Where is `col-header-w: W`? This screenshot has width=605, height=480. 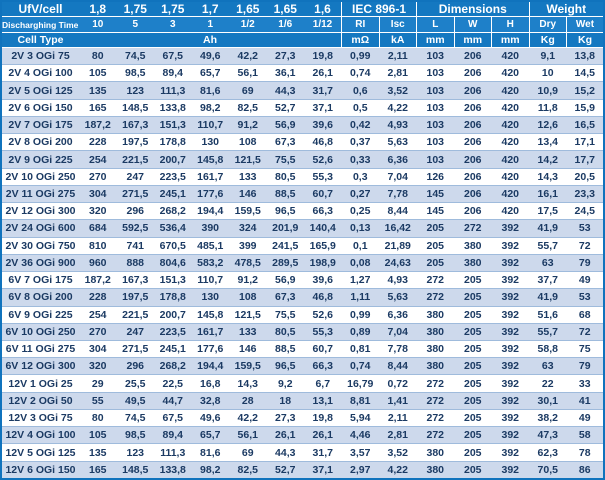
col-header-w: W is located at coordinates (472, 24).